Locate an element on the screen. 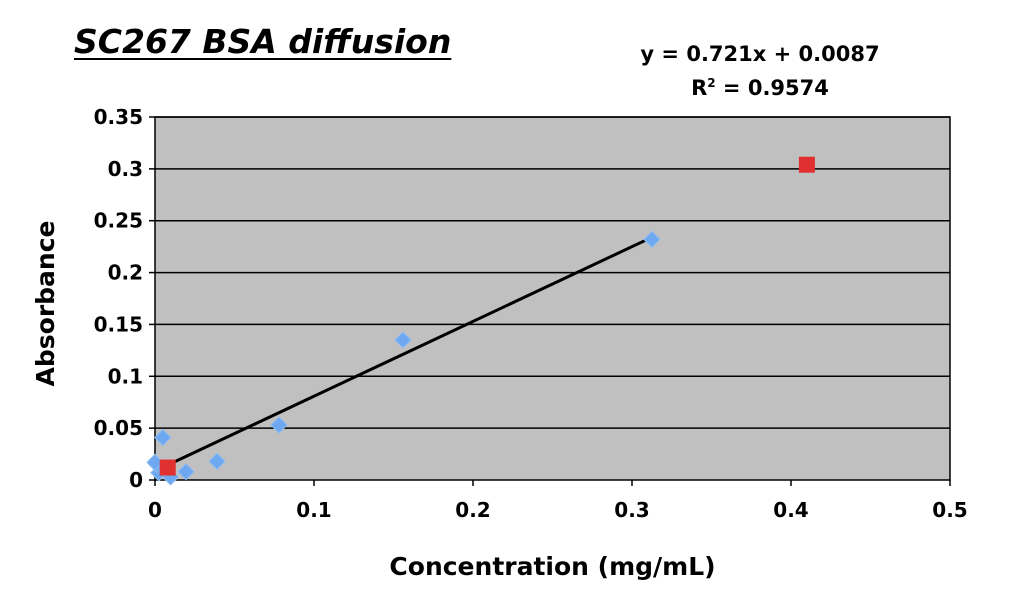 This screenshot has width=1024, height=606. y-tick-label: 0.2 is located at coordinates (125, 273).